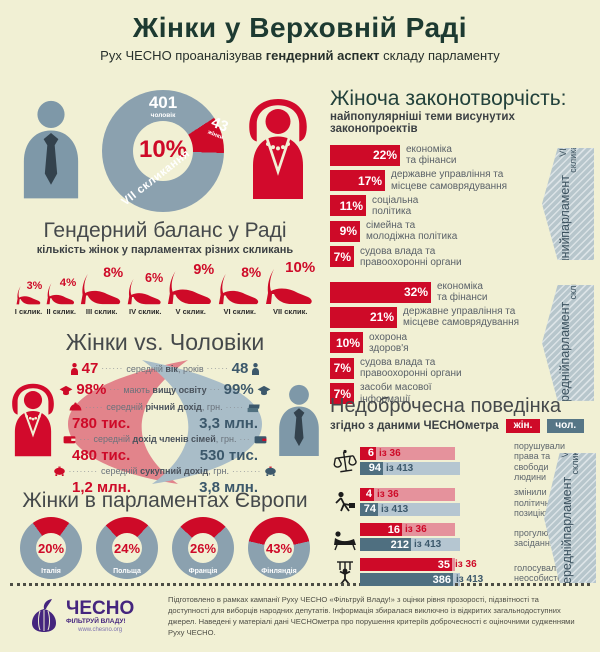  What do you see at coordinates (254, 408) in the screenshot?
I see `money-icon` at bounding box center [254, 408].